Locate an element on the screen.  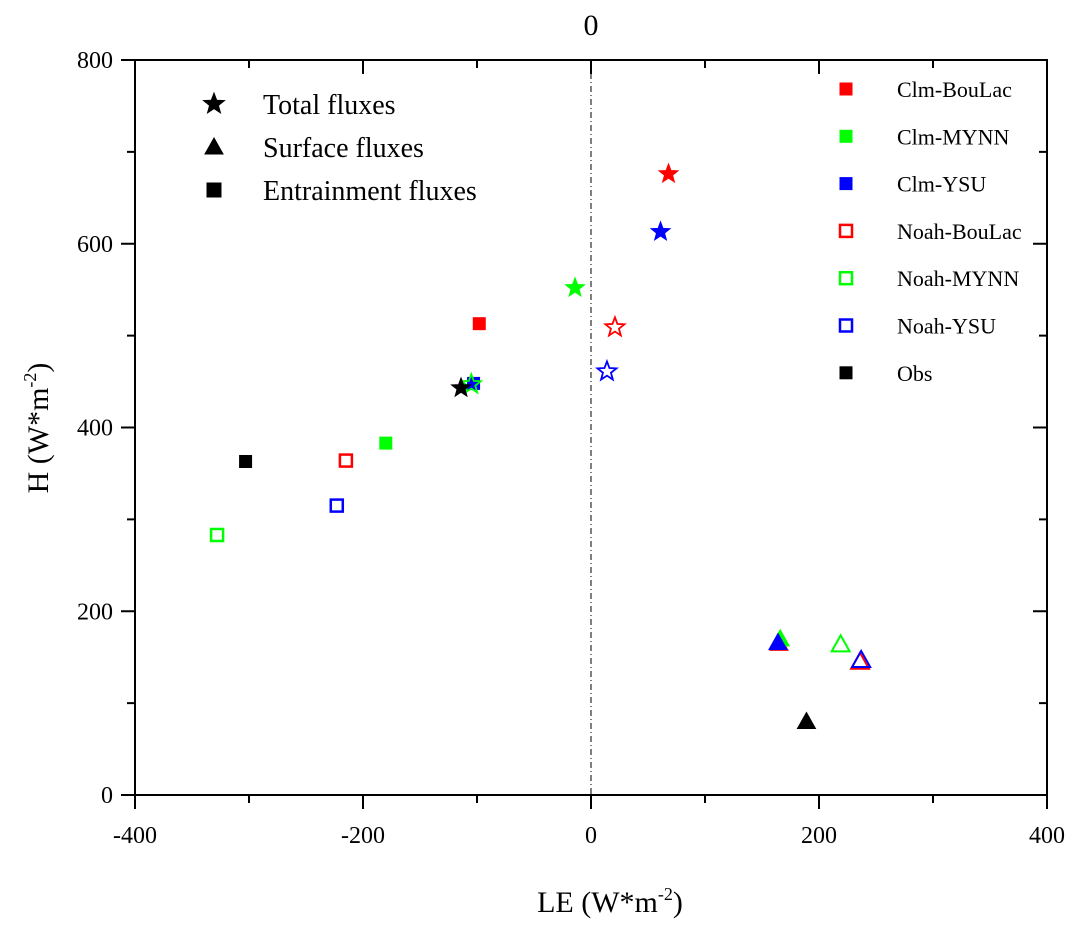
y-axis-title-sup: -2 is located at coordinates (30, 380).